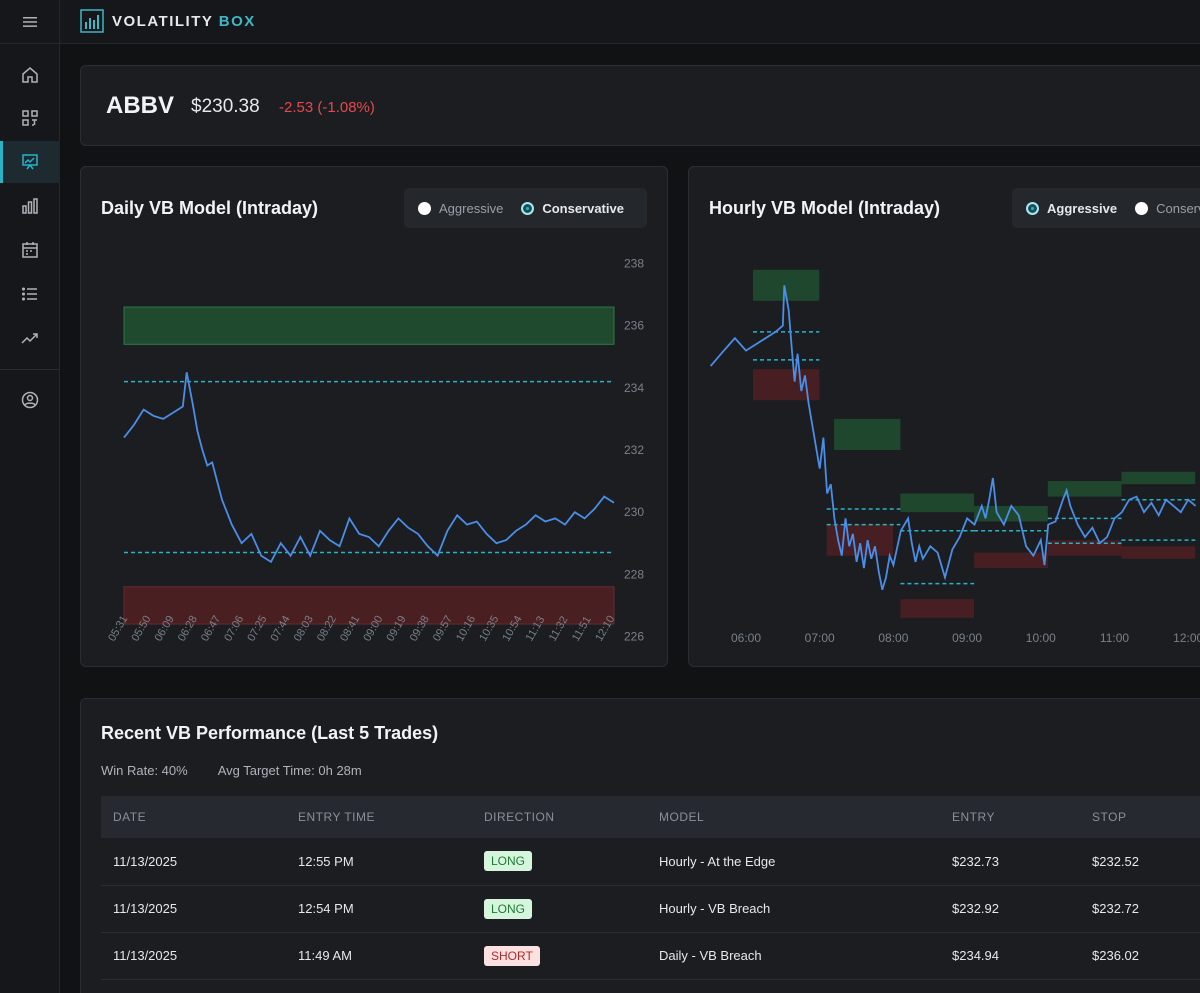 This screenshot has width=1200, height=993. What do you see at coordinates (572, 208) in the screenshot?
I see `daily-option-conservative: Conservative` at bounding box center [572, 208].